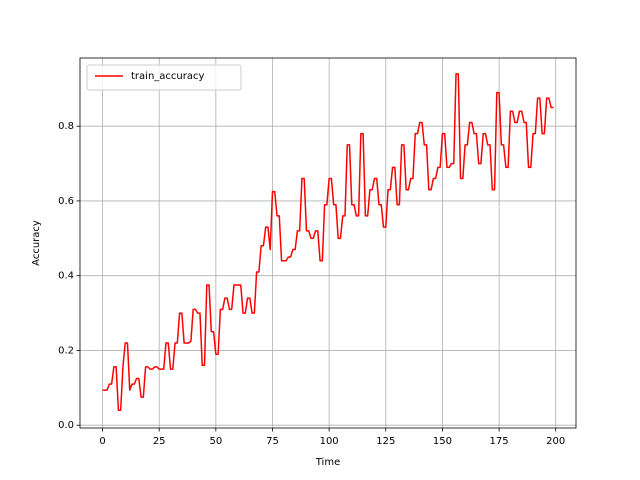  What do you see at coordinates (36, 243) in the screenshot?
I see `y-axis-label: Accuracy` at bounding box center [36, 243].